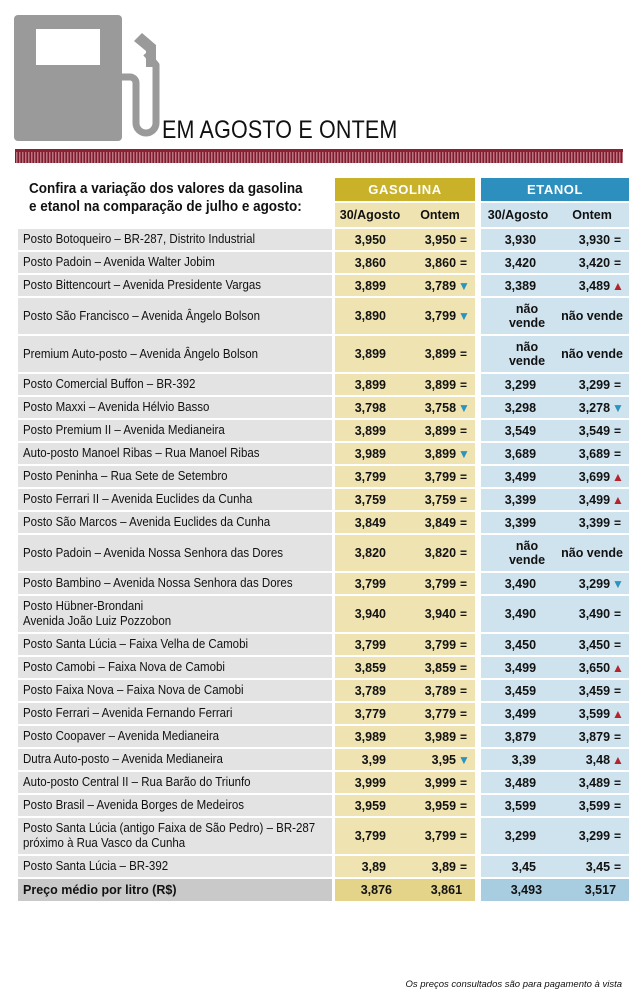  Describe the element at coordinates (440, 667) in the screenshot. I see `price-g2: 3,859 =` at that location.